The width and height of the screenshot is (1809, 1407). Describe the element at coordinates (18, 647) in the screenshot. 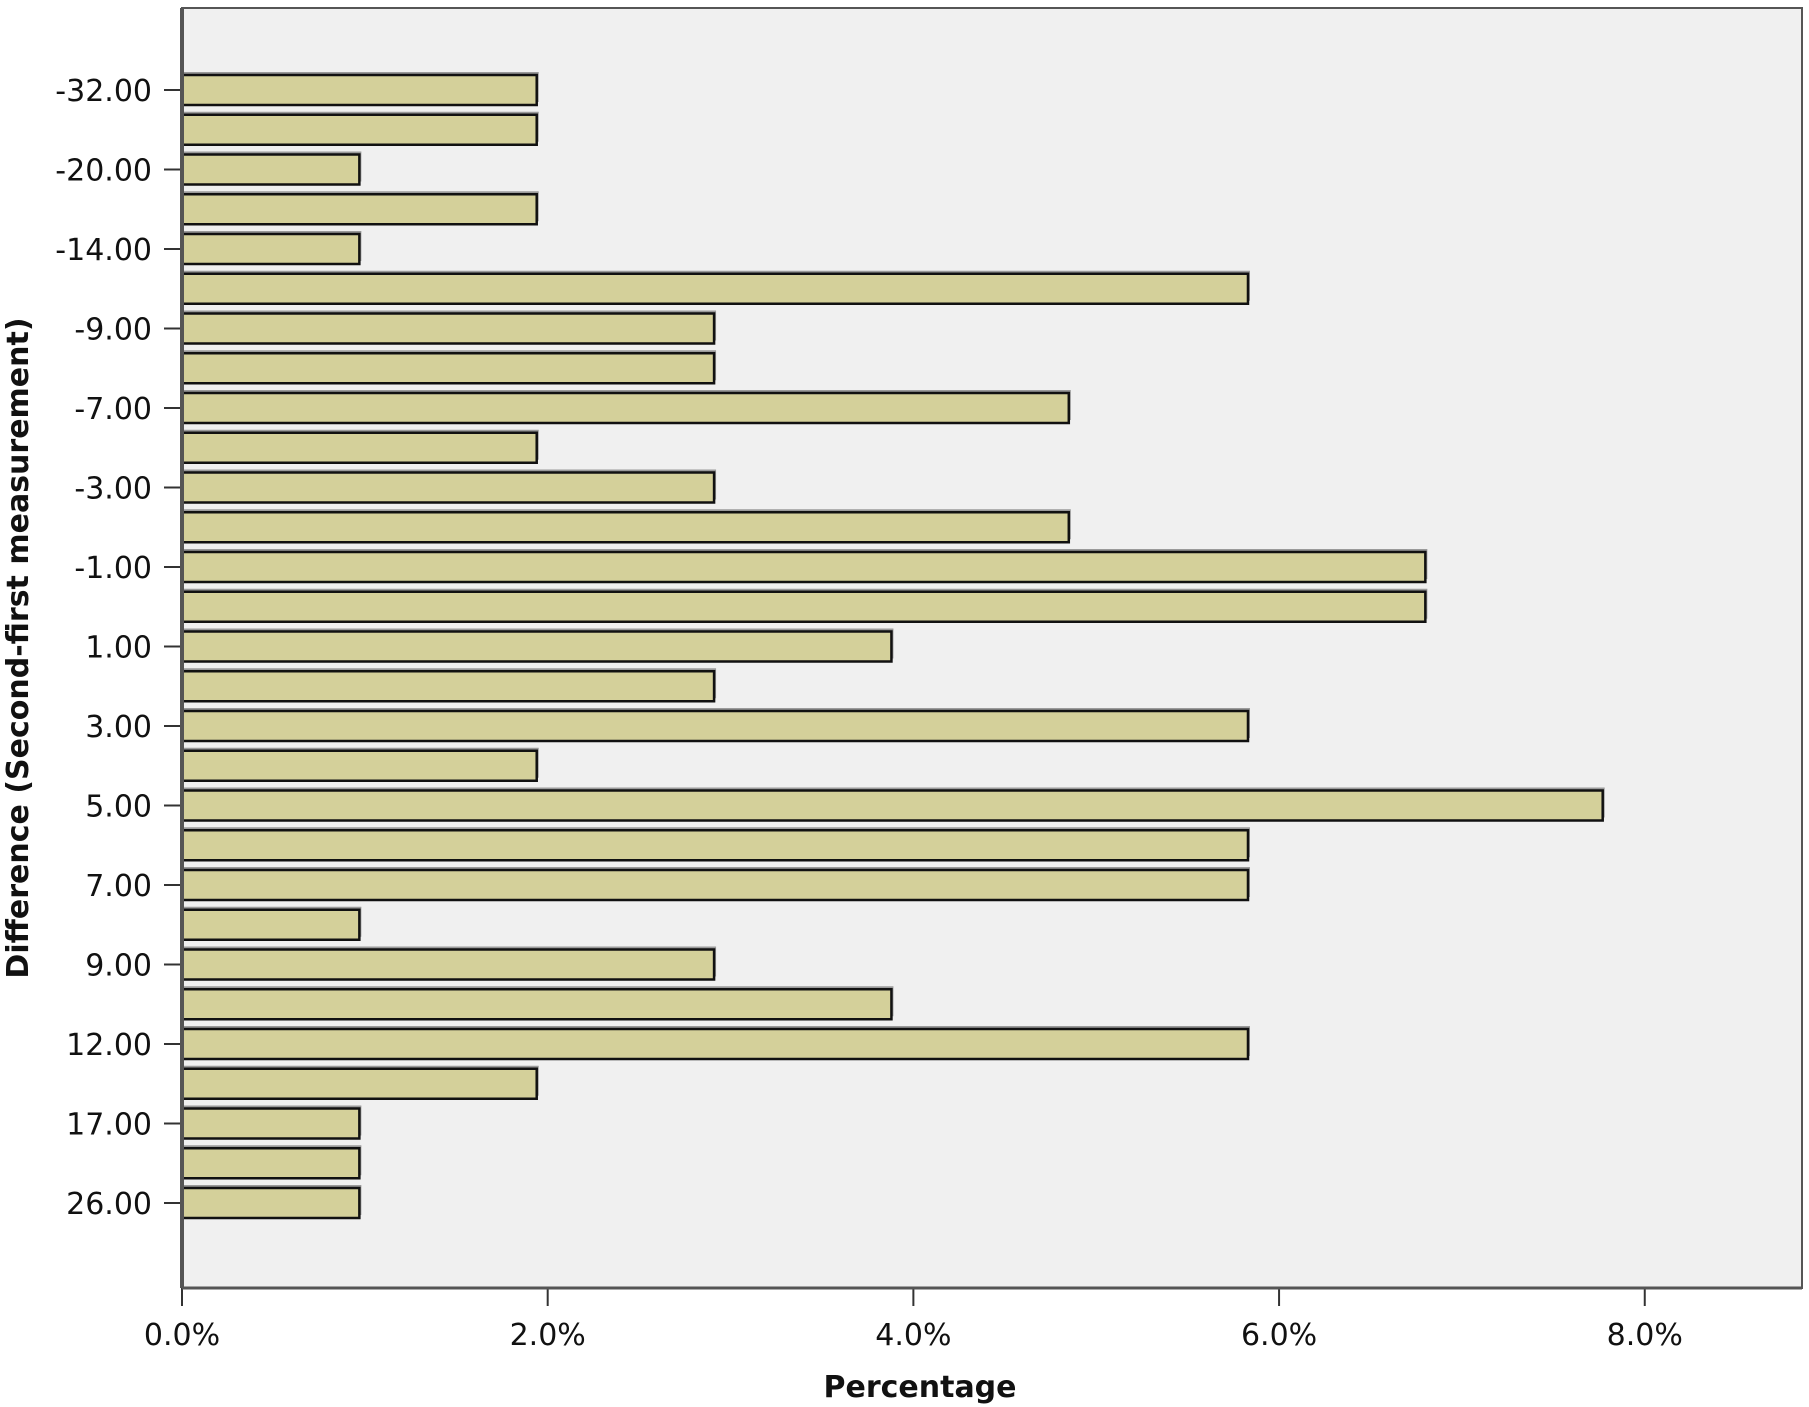

I see `y-axis-title: Difference (Second-first measurement)` at that location.